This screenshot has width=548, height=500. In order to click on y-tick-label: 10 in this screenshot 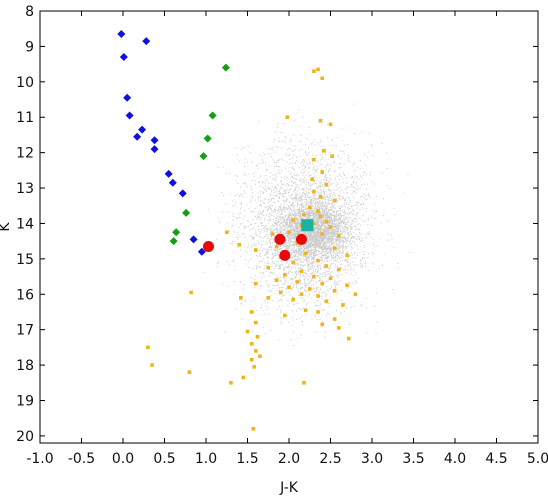, I will do `click(25, 83)`.